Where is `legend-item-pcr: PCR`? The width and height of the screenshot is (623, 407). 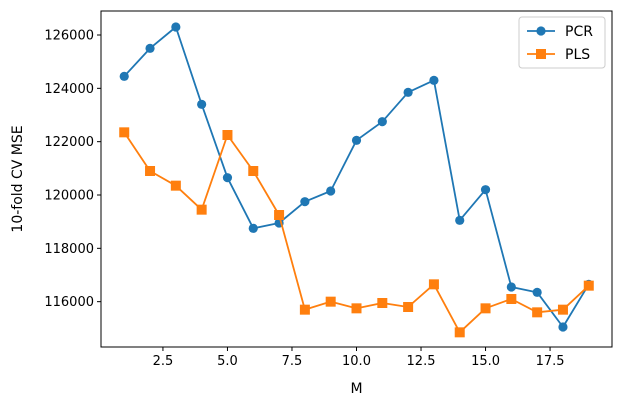 legend-item-pcr: PCR is located at coordinates (560, 32).